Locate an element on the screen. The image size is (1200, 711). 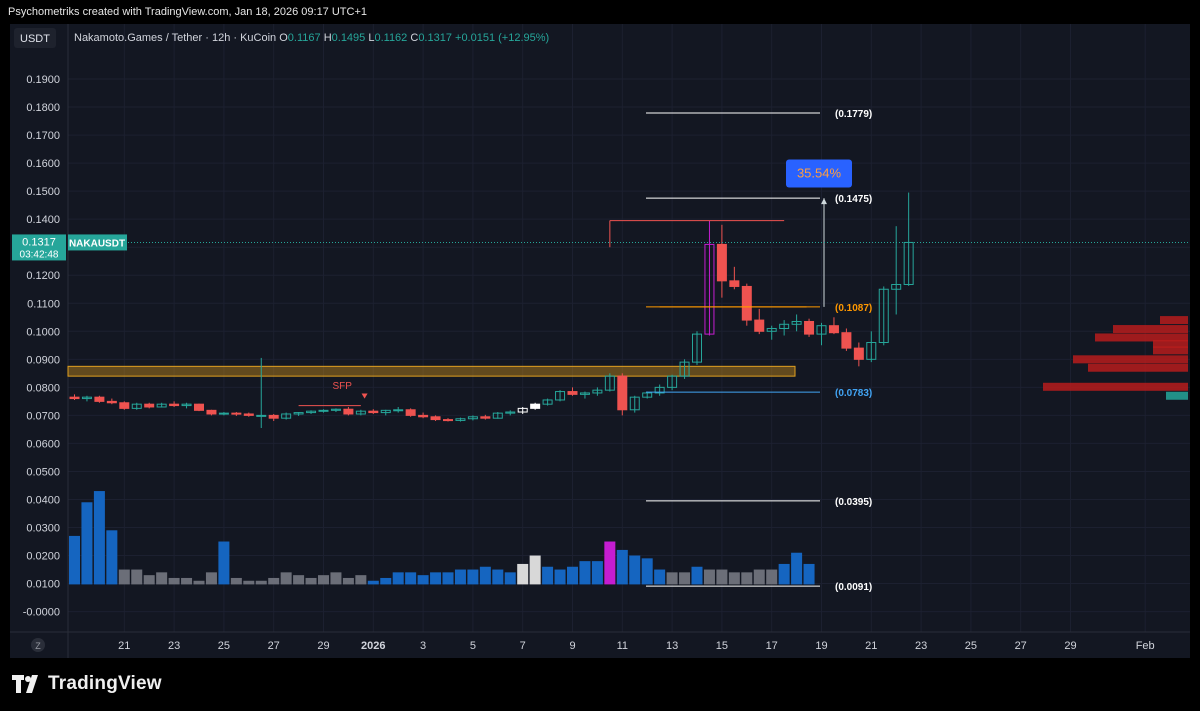
zoom-button is located at coordinates (38, 645).